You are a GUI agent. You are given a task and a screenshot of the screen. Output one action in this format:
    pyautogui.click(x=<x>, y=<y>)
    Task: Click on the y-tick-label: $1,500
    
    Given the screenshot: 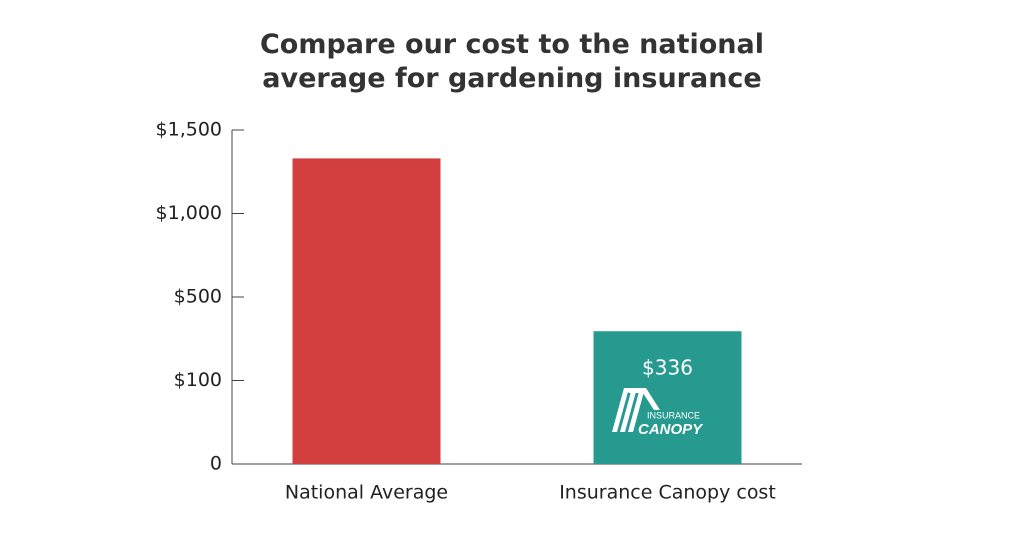 What is the action you would take?
    pyautogui.click(x=189, y=130)
    